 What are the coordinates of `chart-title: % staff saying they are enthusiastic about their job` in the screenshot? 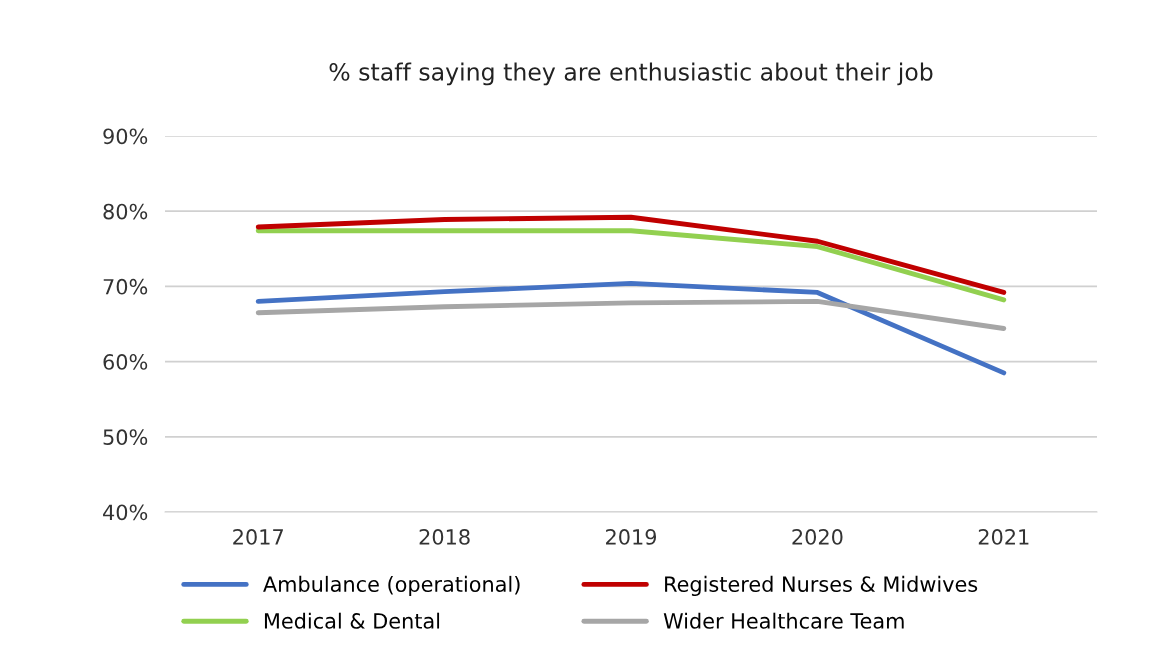 It's located at (631, 74).